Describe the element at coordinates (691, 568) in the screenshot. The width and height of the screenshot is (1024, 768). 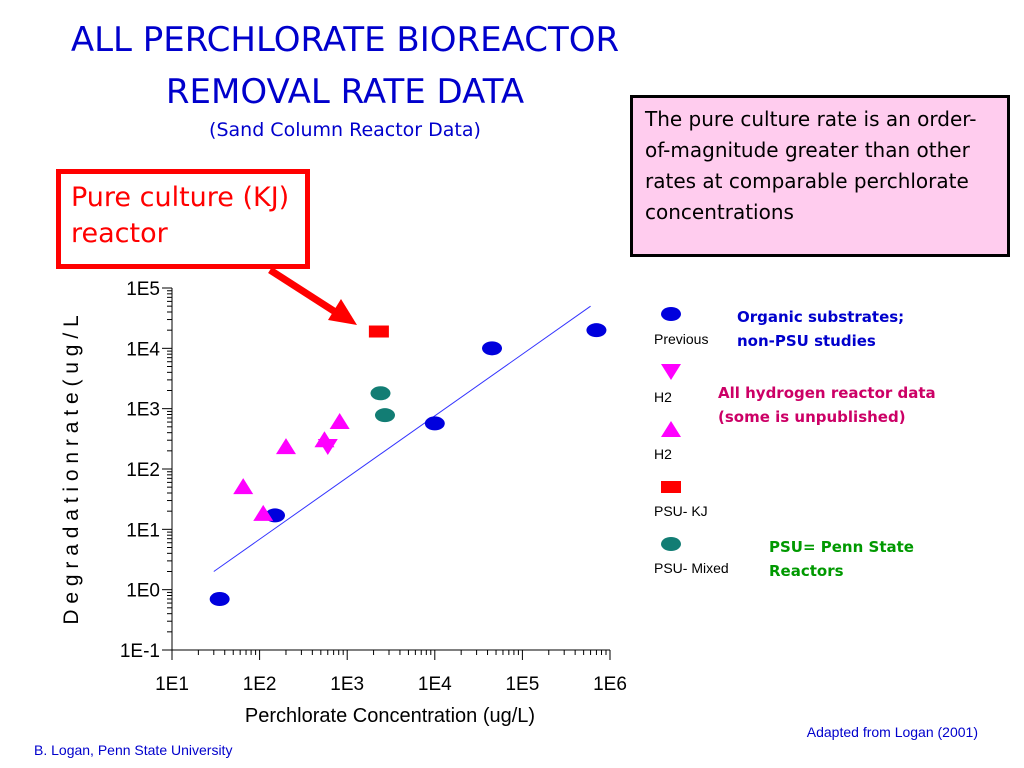
I see `legend-label-psu-mixed: PSU- Mixed` at that location.